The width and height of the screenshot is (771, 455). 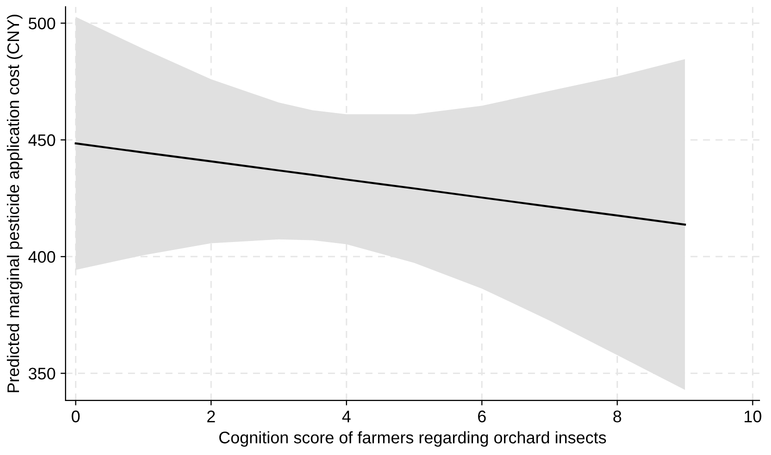 I want to click on x-tick-label: 4, so click(x=346, y=416).